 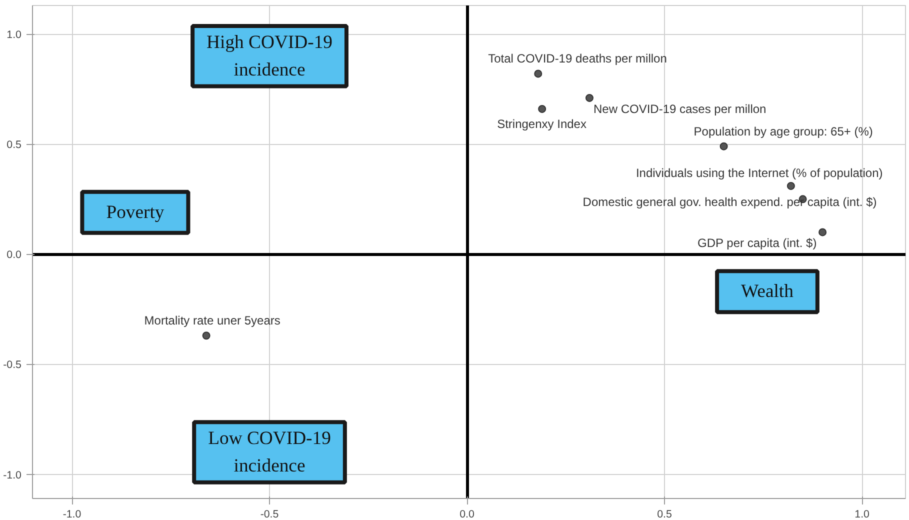 What do you see at coordinates (72, 514) in the screenshot?
I see `x-tick-label: -1.0` at bounding box center [72, 514].